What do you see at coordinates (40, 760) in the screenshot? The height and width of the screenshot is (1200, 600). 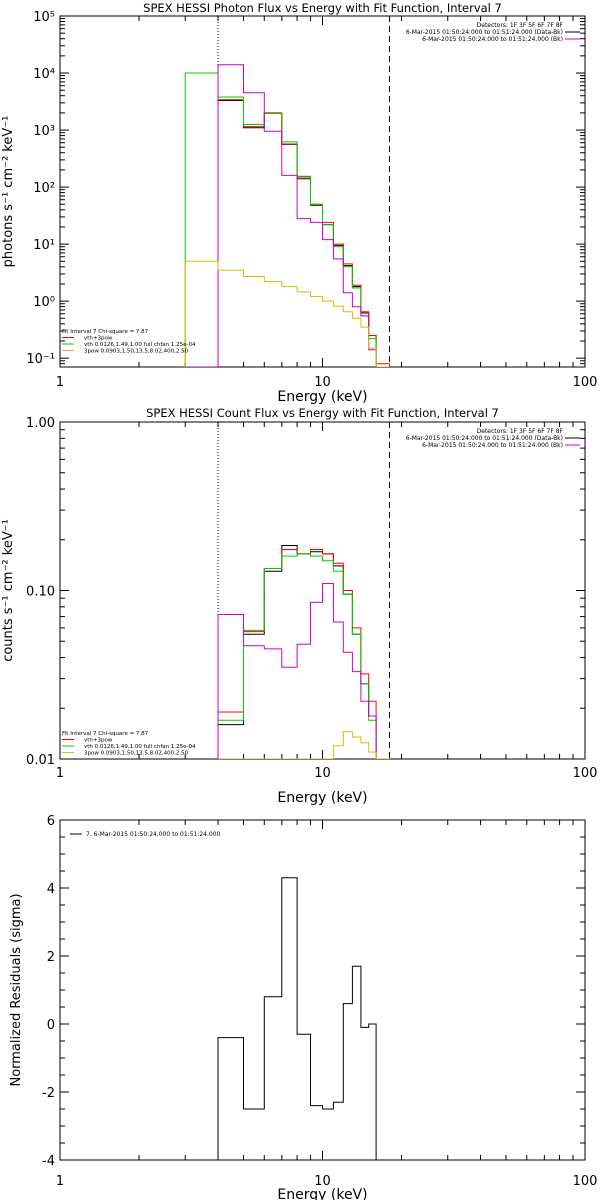 I see `y-tick-label: 0.01` at bounding box center [40, 760].